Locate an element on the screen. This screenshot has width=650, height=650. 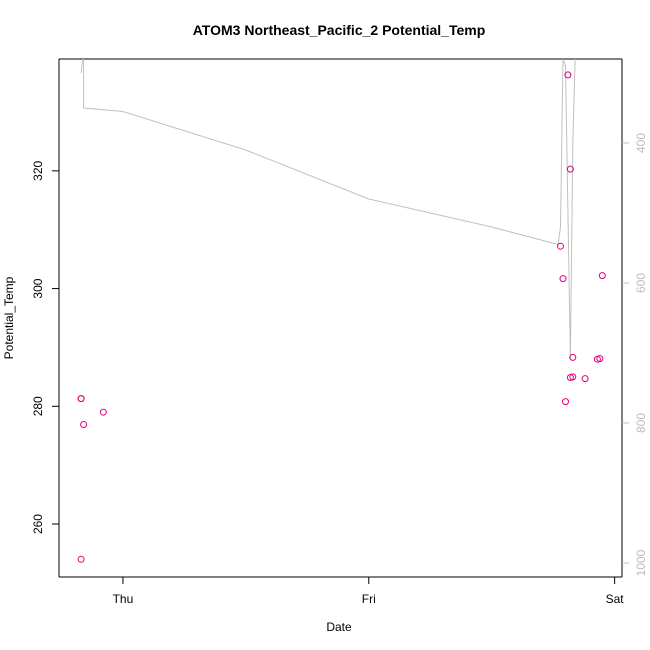
x-axis-label: Date is located at coordinates (339, 627).